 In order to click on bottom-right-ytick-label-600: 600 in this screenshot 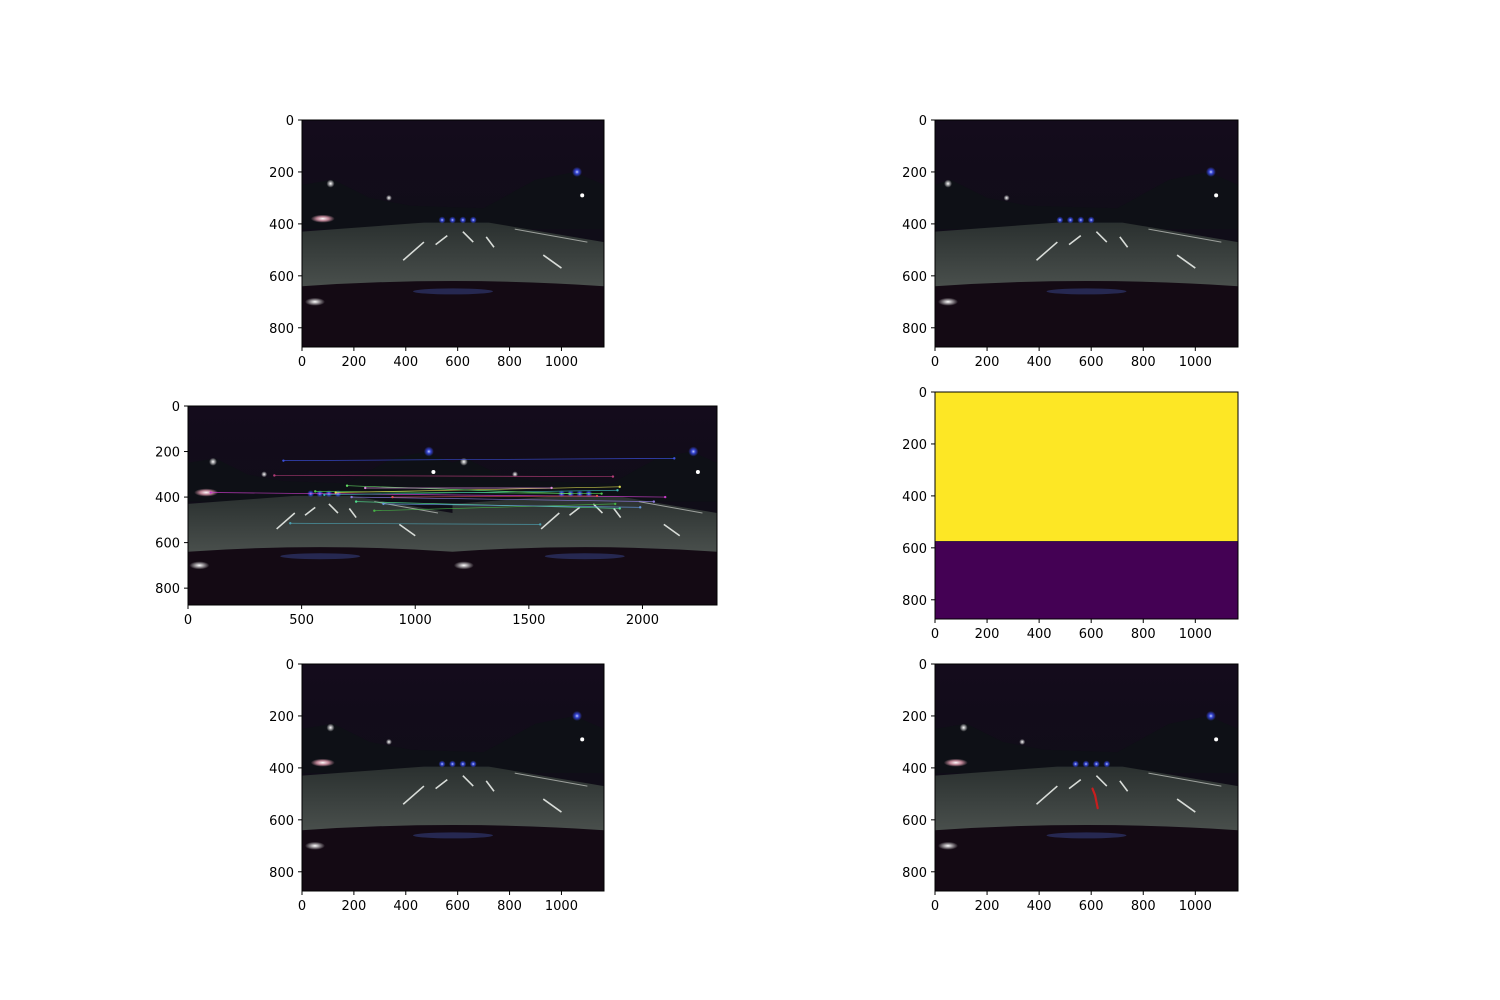, I will do `click(914, 821)`.